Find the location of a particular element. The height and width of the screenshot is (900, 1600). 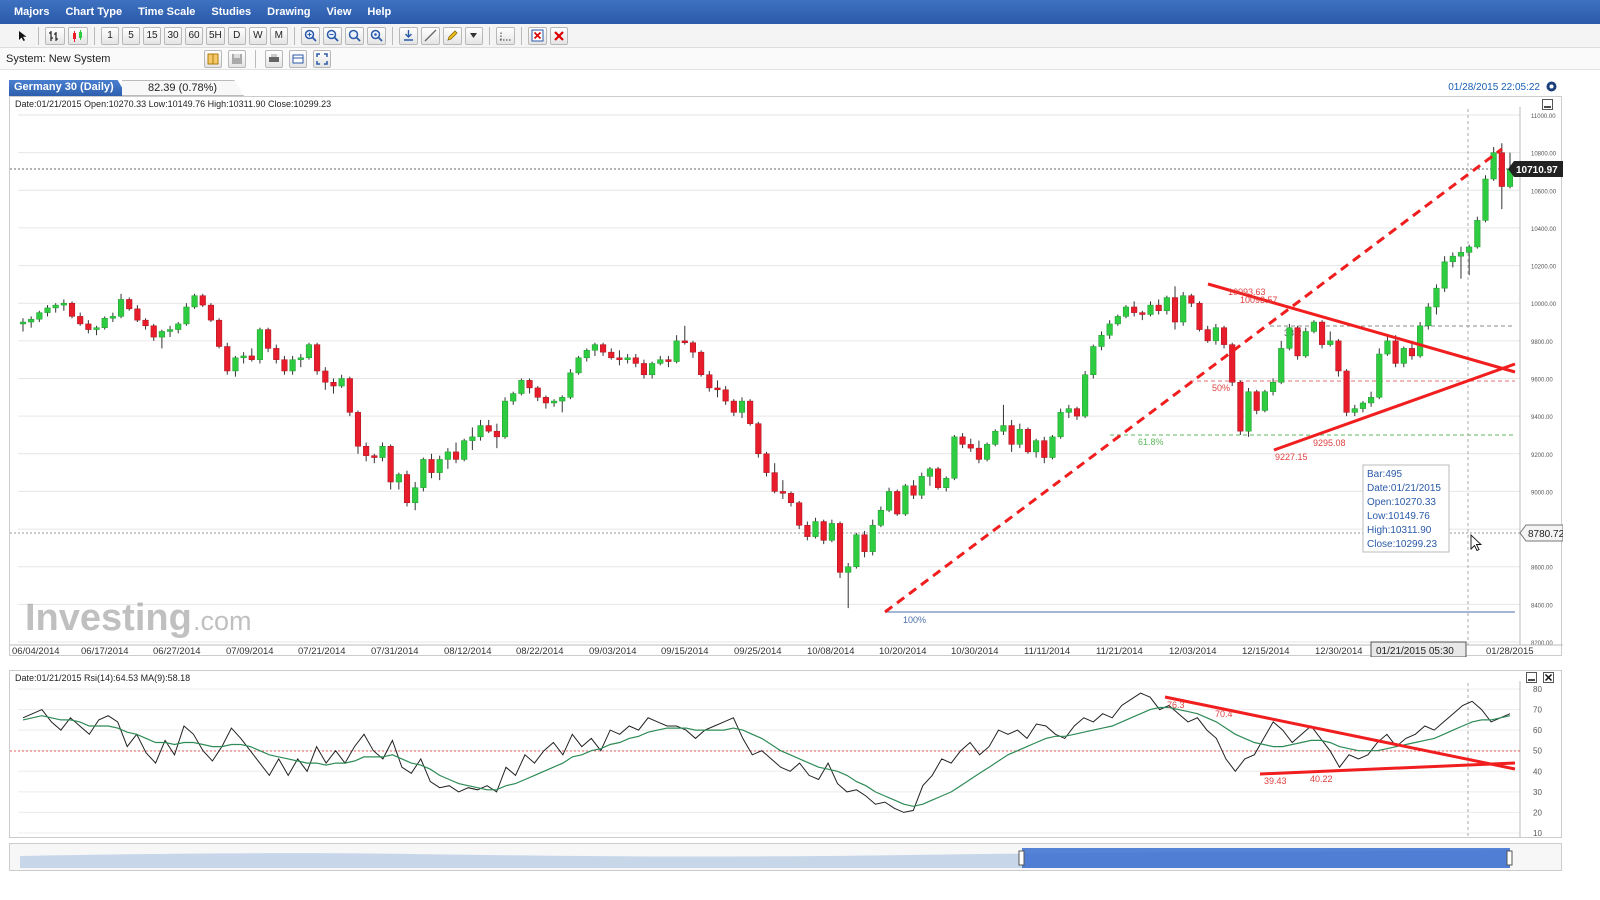

fullscreen-icon is located at coordinates (322, 58).